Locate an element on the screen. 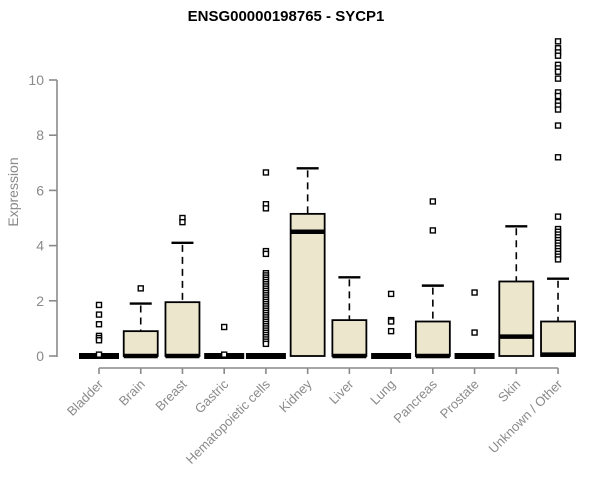 The image size is (600, 500). y-axis-label: Expression is located at coordinates (13, 192).